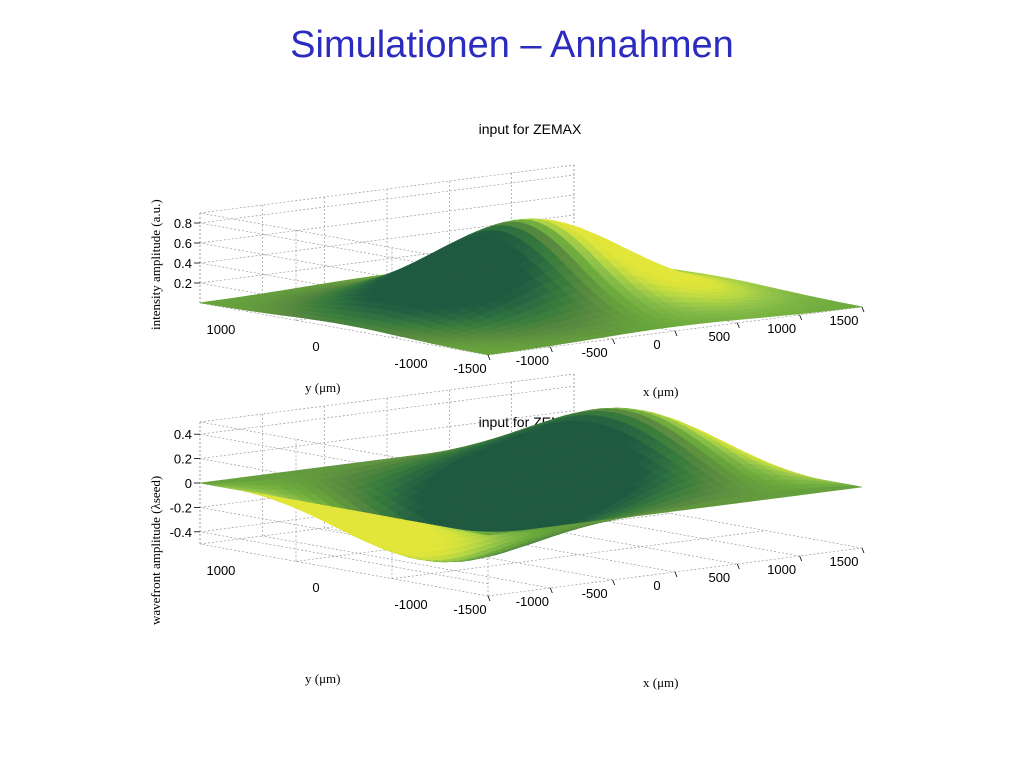 This screenshot has width=1024, height=768. Describe the element at coordinates (512, 45) in the screenshot. I see `slide-title: Simulationen – Annahmen` at that location.